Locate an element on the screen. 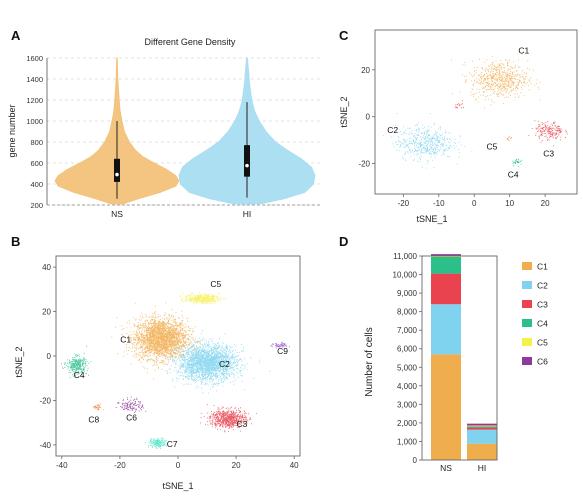  violin-y-tick-label: 1600 is located at coordinates (34, 58).